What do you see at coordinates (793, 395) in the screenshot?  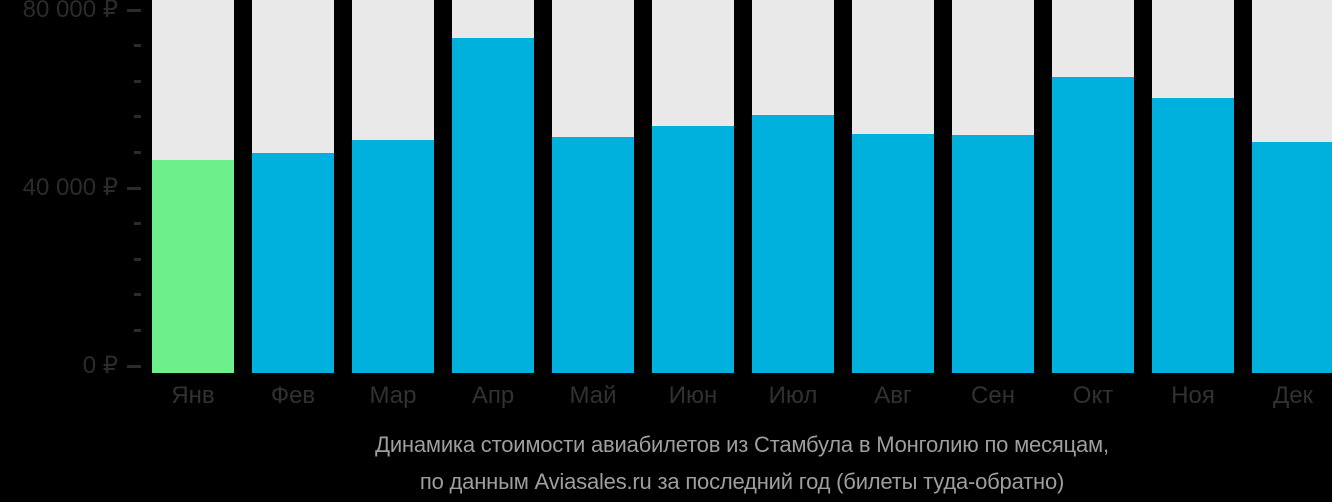 I see `x-label-jul: Июл` at bounding box center [793, 395].